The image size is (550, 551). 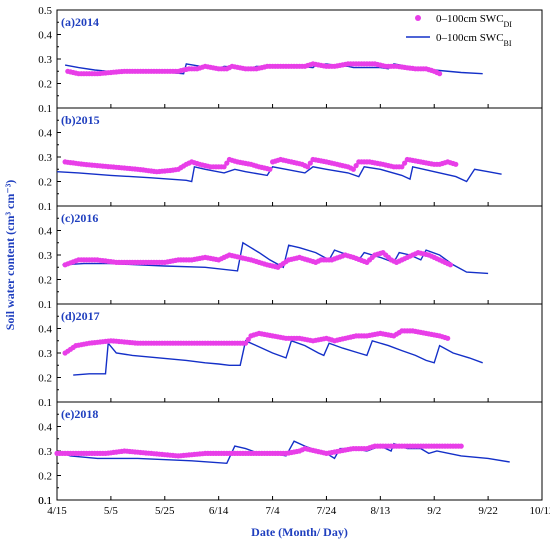 What do you see at coordinates (488, 511) in the screenshot?
I see `x-tick-label: 9/22` at bounding box center [488, 511].